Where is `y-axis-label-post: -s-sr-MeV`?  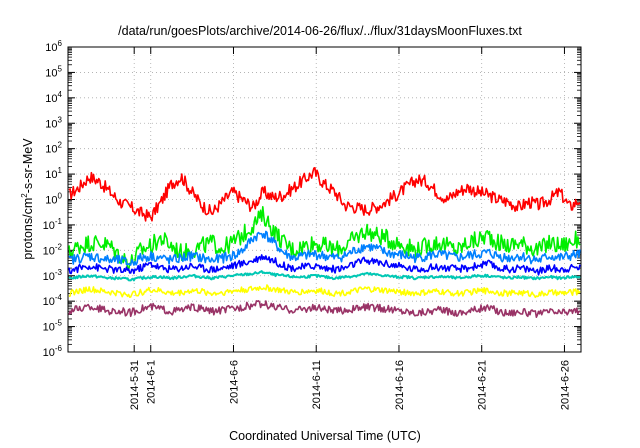
y-axis-label-post: -s-sr-MeV is located at coordinates (28, 166).